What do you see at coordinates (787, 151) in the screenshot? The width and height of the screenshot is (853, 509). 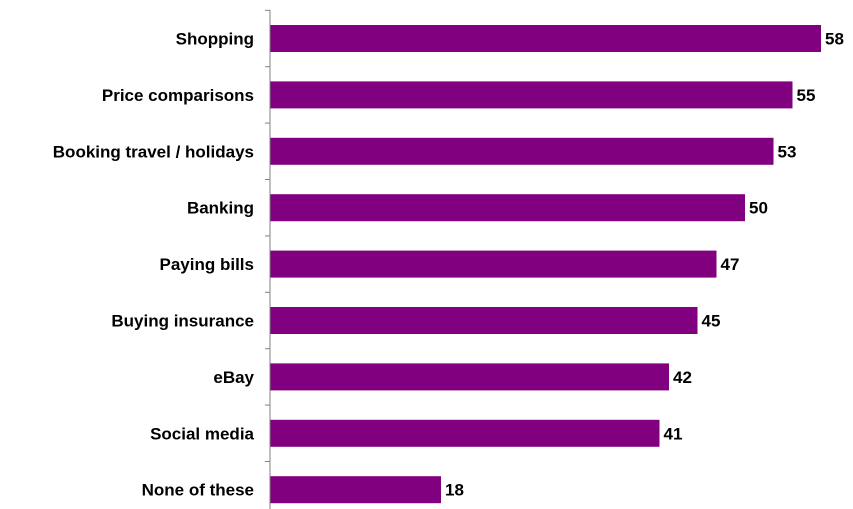 I see `value-label-2: 53` at bounding box center [787, 151].